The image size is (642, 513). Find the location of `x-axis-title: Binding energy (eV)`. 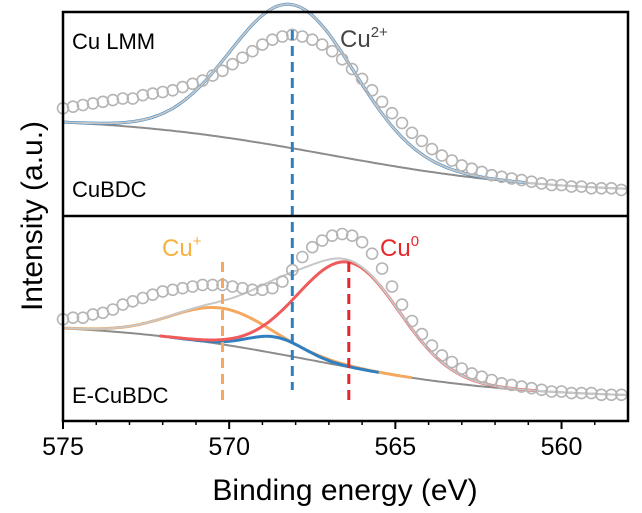

x-axis-title: Binding energy (eV) is located at coordinates (344, 490).